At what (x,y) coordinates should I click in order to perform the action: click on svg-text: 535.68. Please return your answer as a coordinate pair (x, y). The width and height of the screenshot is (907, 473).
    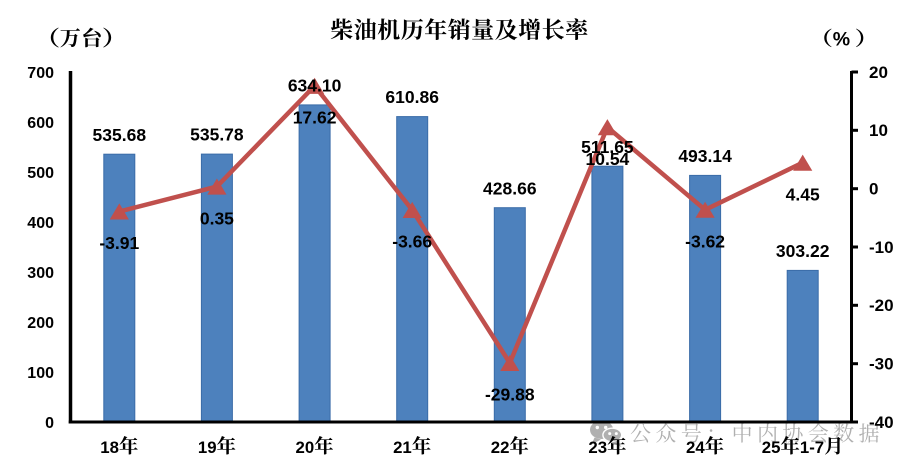
    Looking at the image, I should click on (120, 135).